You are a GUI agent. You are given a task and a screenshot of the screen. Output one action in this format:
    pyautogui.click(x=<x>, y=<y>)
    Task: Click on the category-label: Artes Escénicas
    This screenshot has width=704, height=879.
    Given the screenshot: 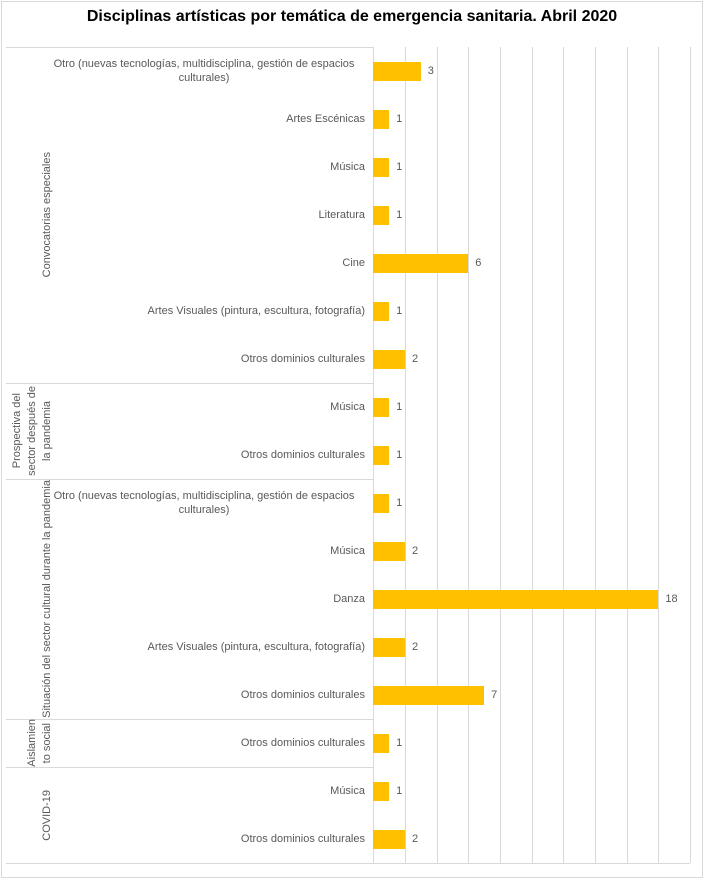 What is the action you would take?
    pyautogui.click(x=204, y=119)
    